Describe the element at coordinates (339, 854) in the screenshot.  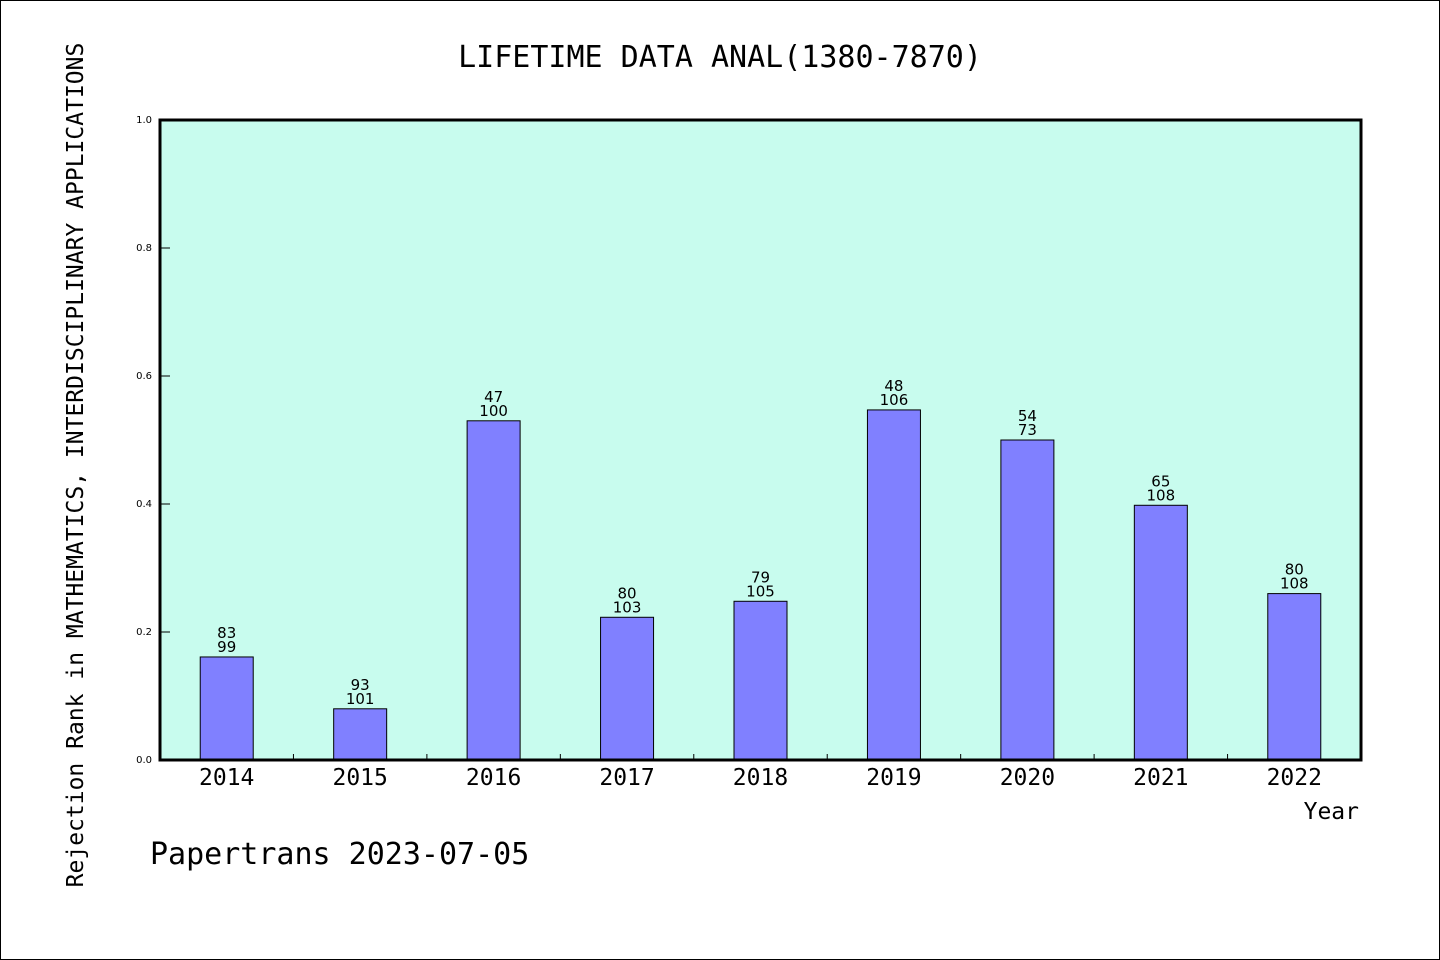
I see `footer-text: Papertrans 2023-07-05` at that location.